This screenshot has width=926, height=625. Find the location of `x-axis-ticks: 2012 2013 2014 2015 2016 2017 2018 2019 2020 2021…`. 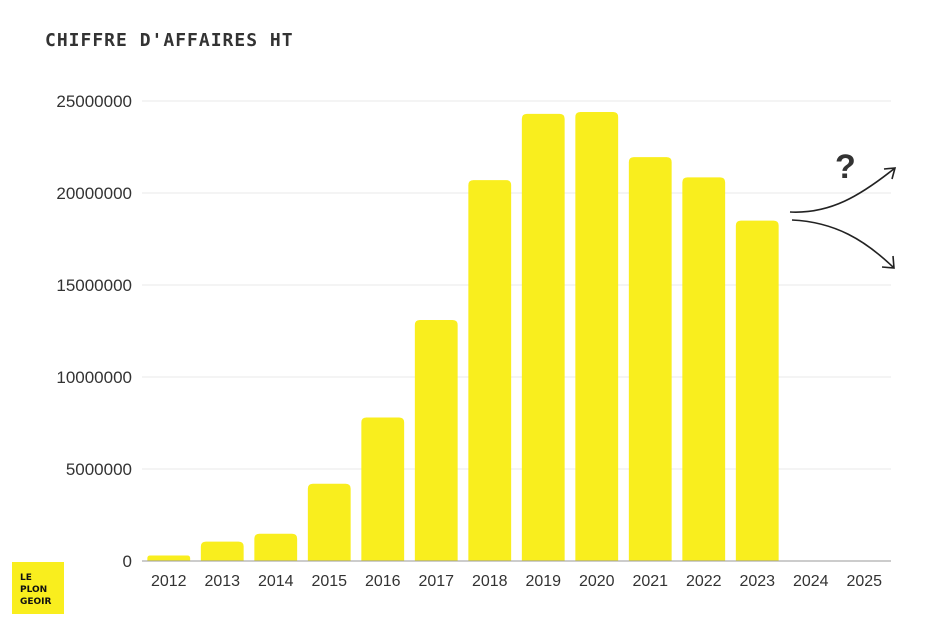

x-axis-ticks: 2012 2013 2014 2015 2016 2017 2018 2019 2020 2021… is located at coordinates (516, 581).